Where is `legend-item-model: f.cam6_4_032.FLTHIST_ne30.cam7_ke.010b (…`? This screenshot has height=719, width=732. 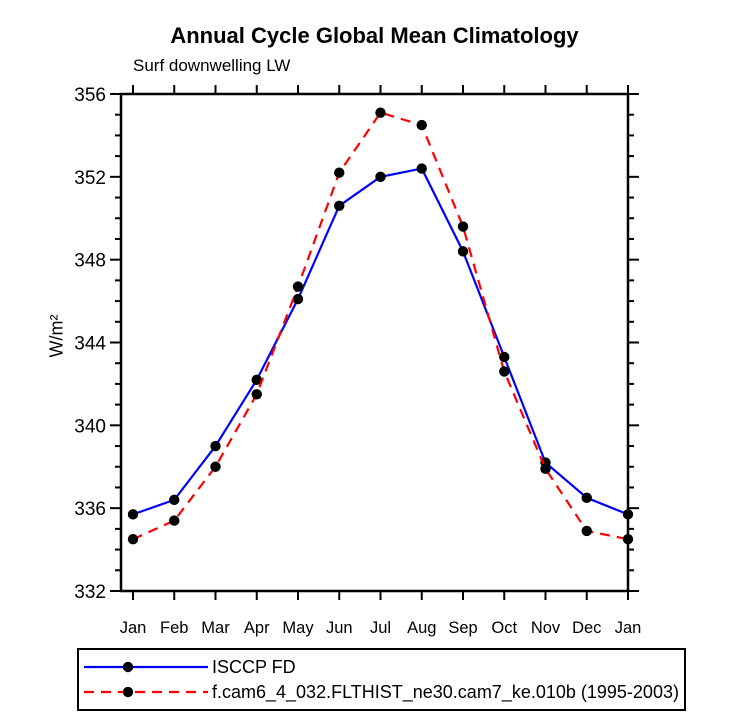 legend-item-model: f.cam6_4_032.FLTHIST_ne30.cam7_ke.010b (… is located at coordinates (383, 692).